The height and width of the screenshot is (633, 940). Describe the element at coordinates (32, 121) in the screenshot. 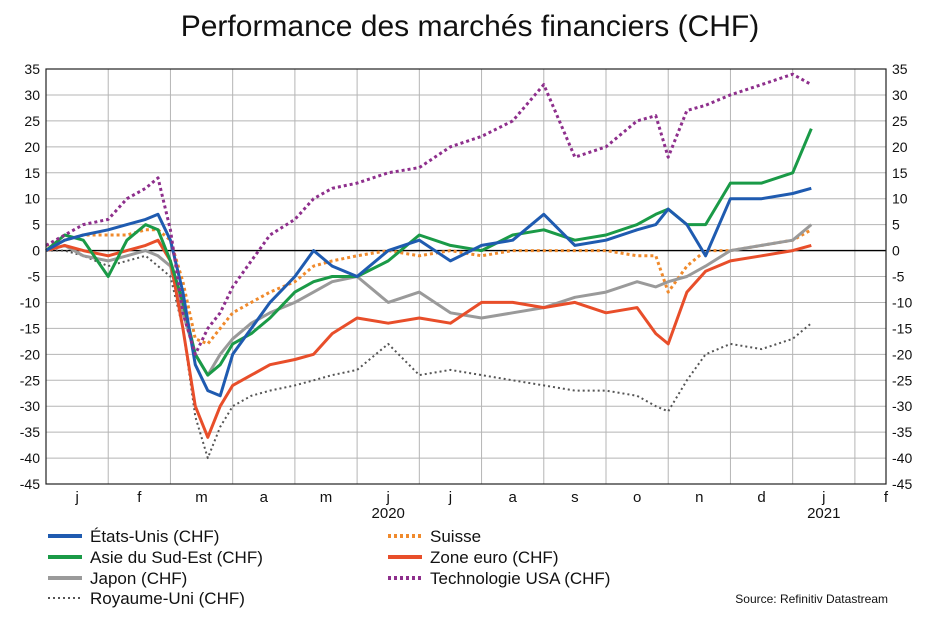

I see `y-tick-label-left: 25` at that location.